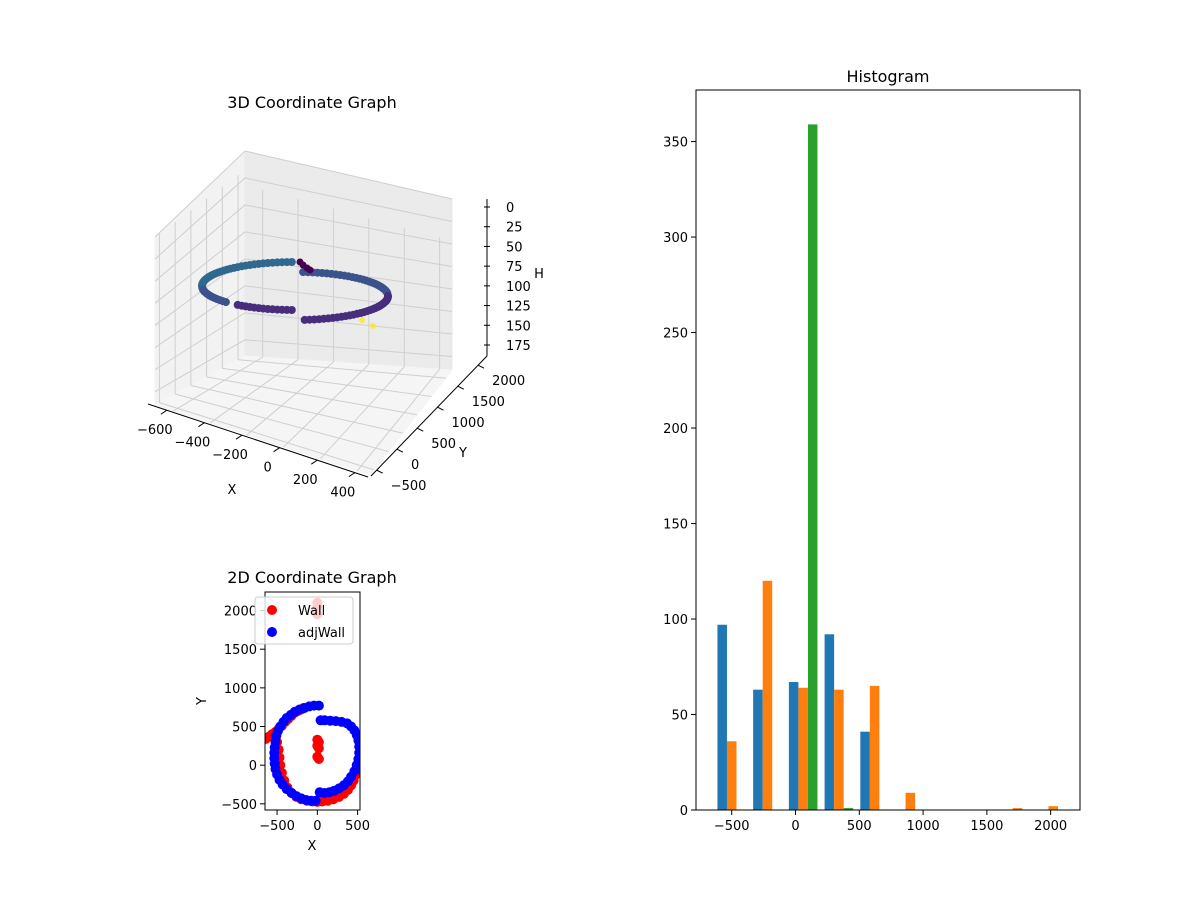 This screenshot has height=900, width=1200. Describe the element at coordinates (910, 801) in the screenshot. I see `bar-series1-bin5` at that location.